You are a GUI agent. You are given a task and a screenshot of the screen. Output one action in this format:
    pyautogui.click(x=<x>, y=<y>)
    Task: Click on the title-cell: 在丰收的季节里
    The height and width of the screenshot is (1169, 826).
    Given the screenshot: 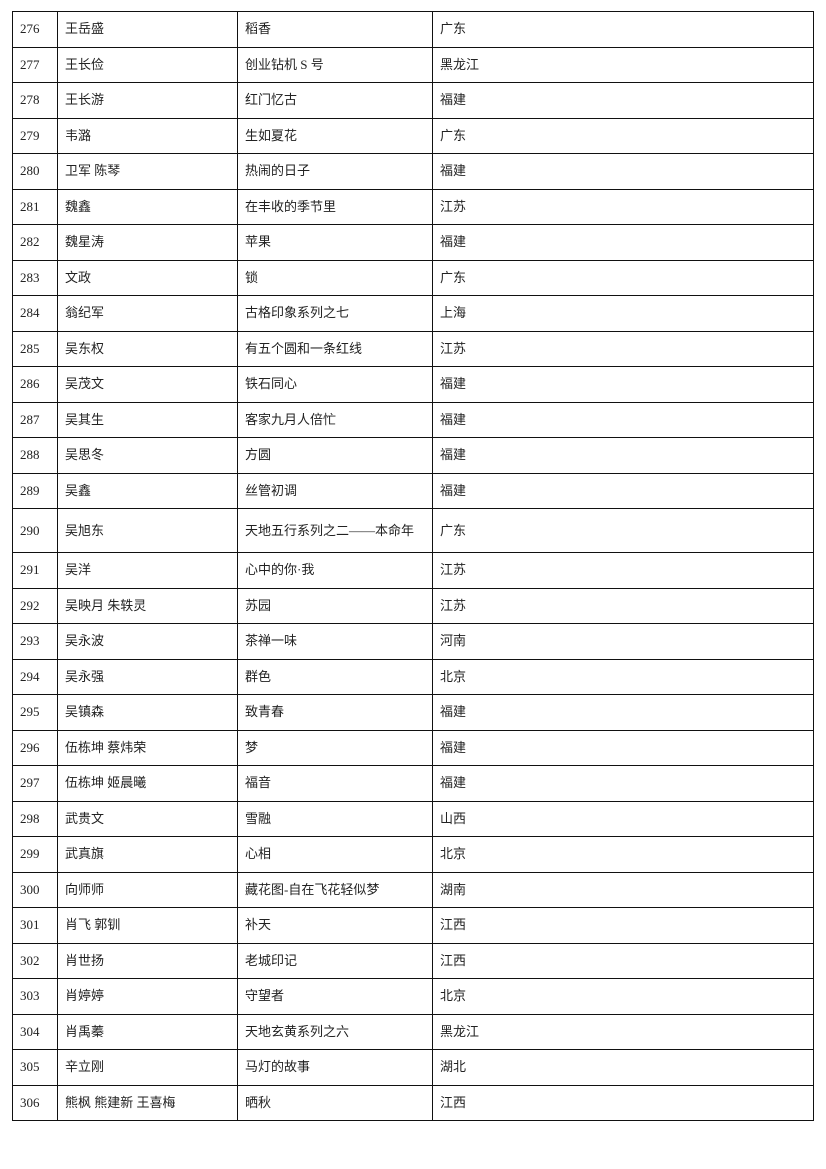 What is the action you would take?
    pyautogui.click(x=335, y=206)
    